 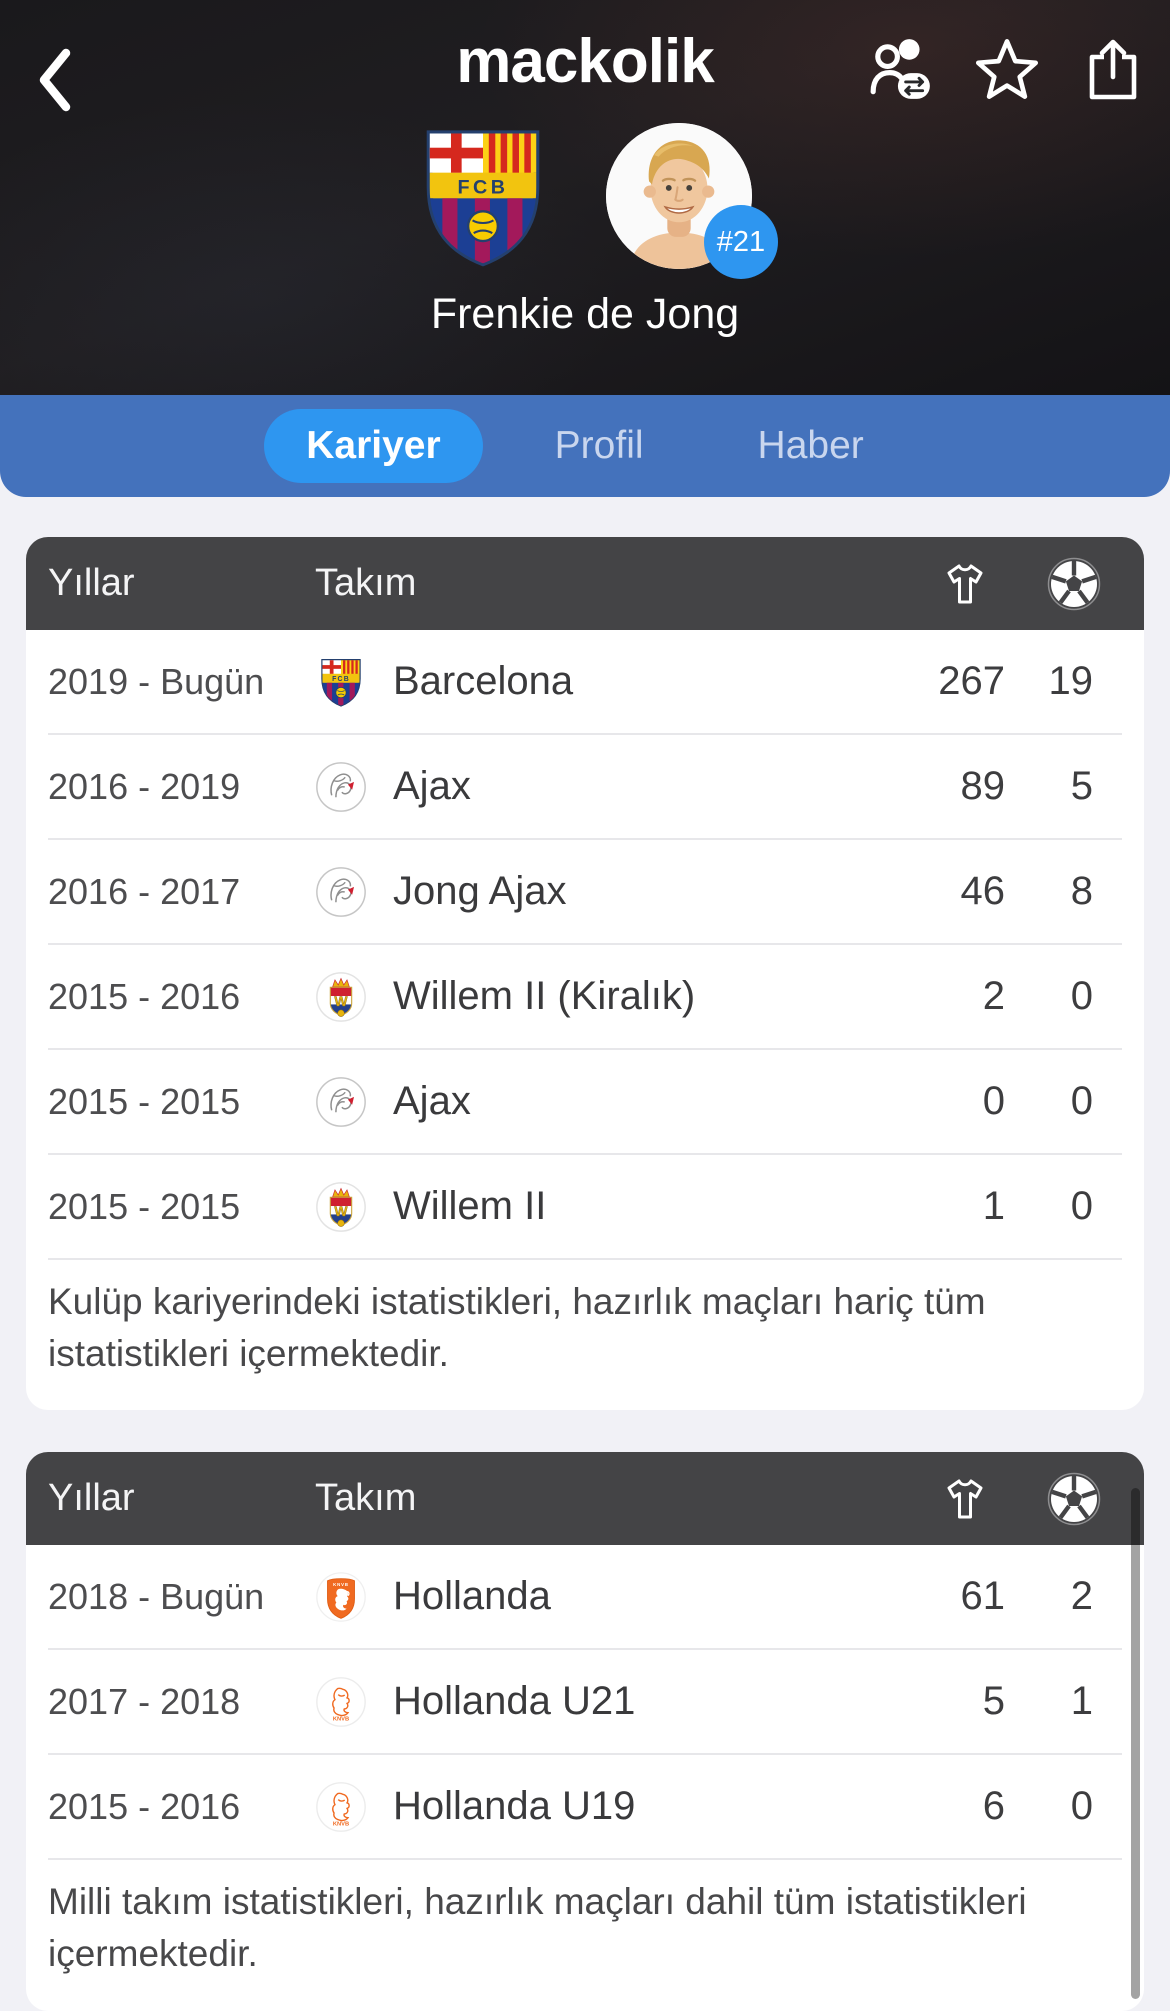 What do you see at coordinates (483, 681) in the screenshot?
I see `row-team-name: Barcelona` at bounding box center [483, 681].